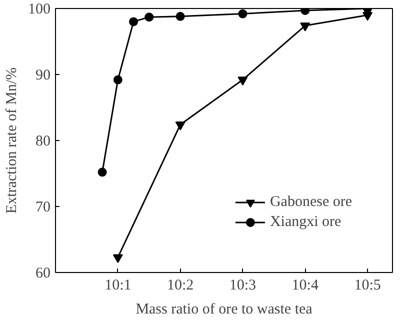 Image resolution: width=400 pixels, height=320 pixels. What do you see at coordinates (39, 10) in the screenshot?
I see `y-tick-label: 100` at bounding box center [39, 10].